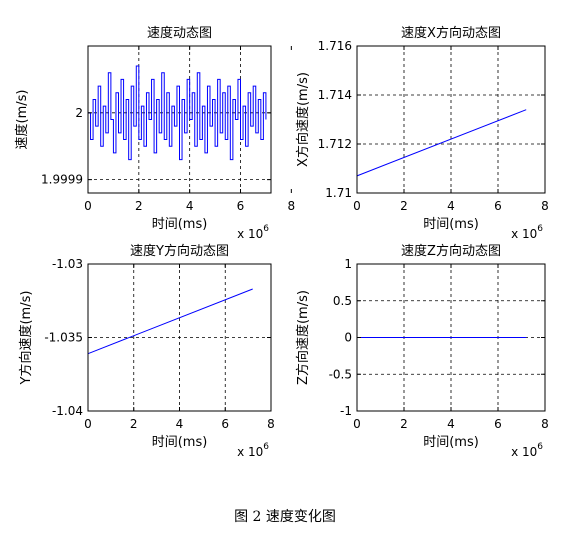 The height and width of the screenshot is (546, 570). I want to click on y-tick-label: 0, so click(348, 338).